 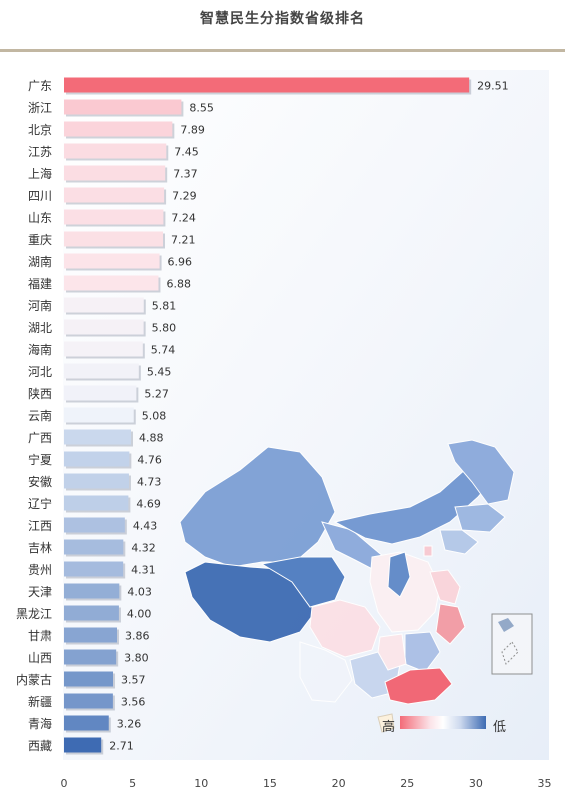 What do you see at coordinates (450, 624) in the screenshot?
I see `map-zhejiang` at bounding box center [450, 624].